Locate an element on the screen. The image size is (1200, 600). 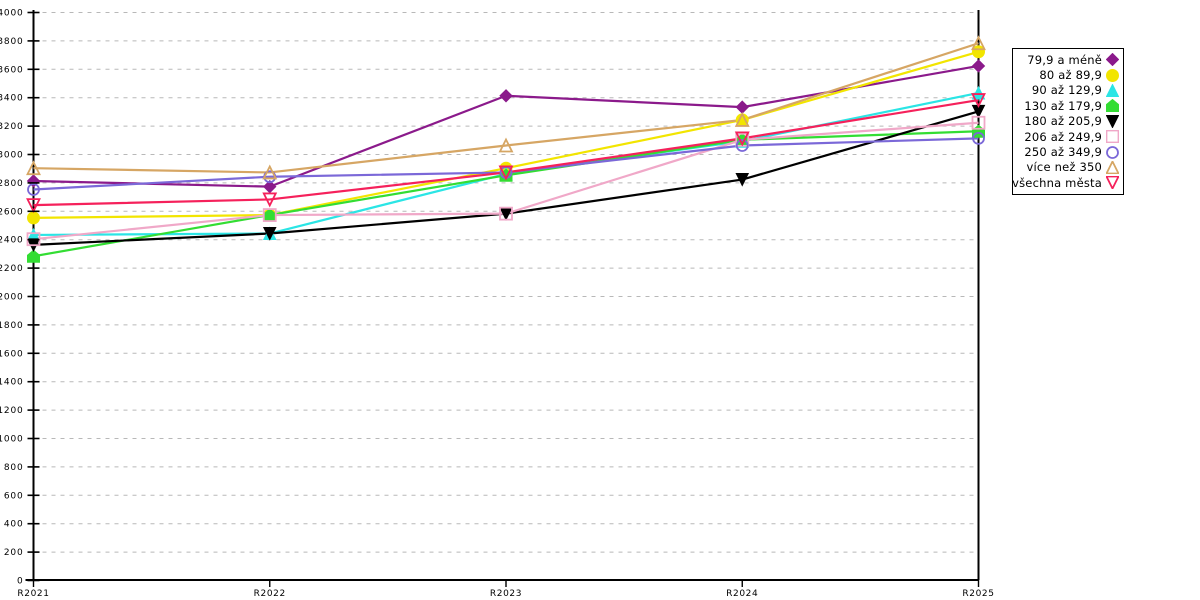
legend-item: 180 až 205,9 is located at coordinates (1069, 121).